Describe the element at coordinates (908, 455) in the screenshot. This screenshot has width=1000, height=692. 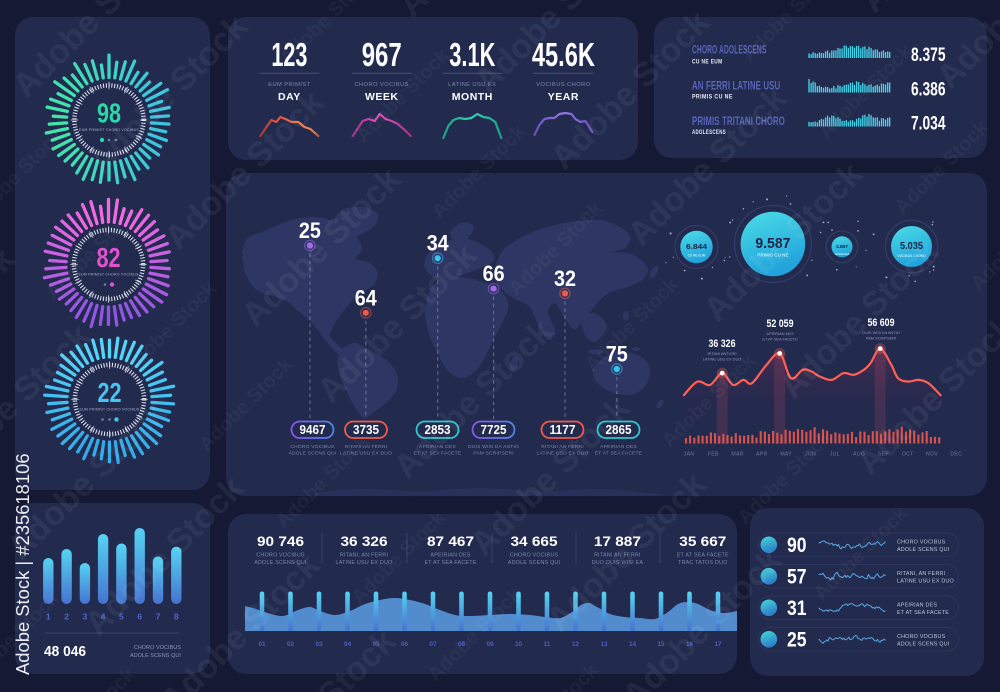
I see `svg-text: OCT` at that location.